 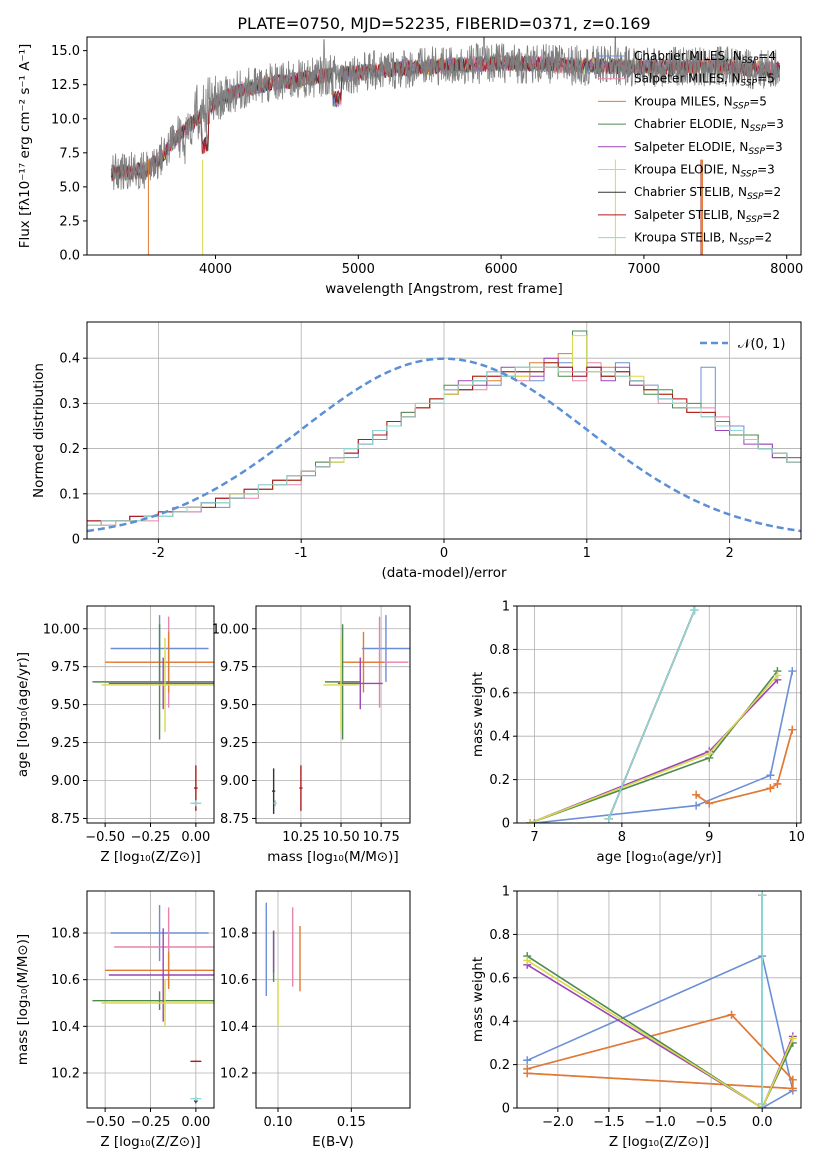 I want to click on y-tick-label: 9.50, so click(x=234, y=705).